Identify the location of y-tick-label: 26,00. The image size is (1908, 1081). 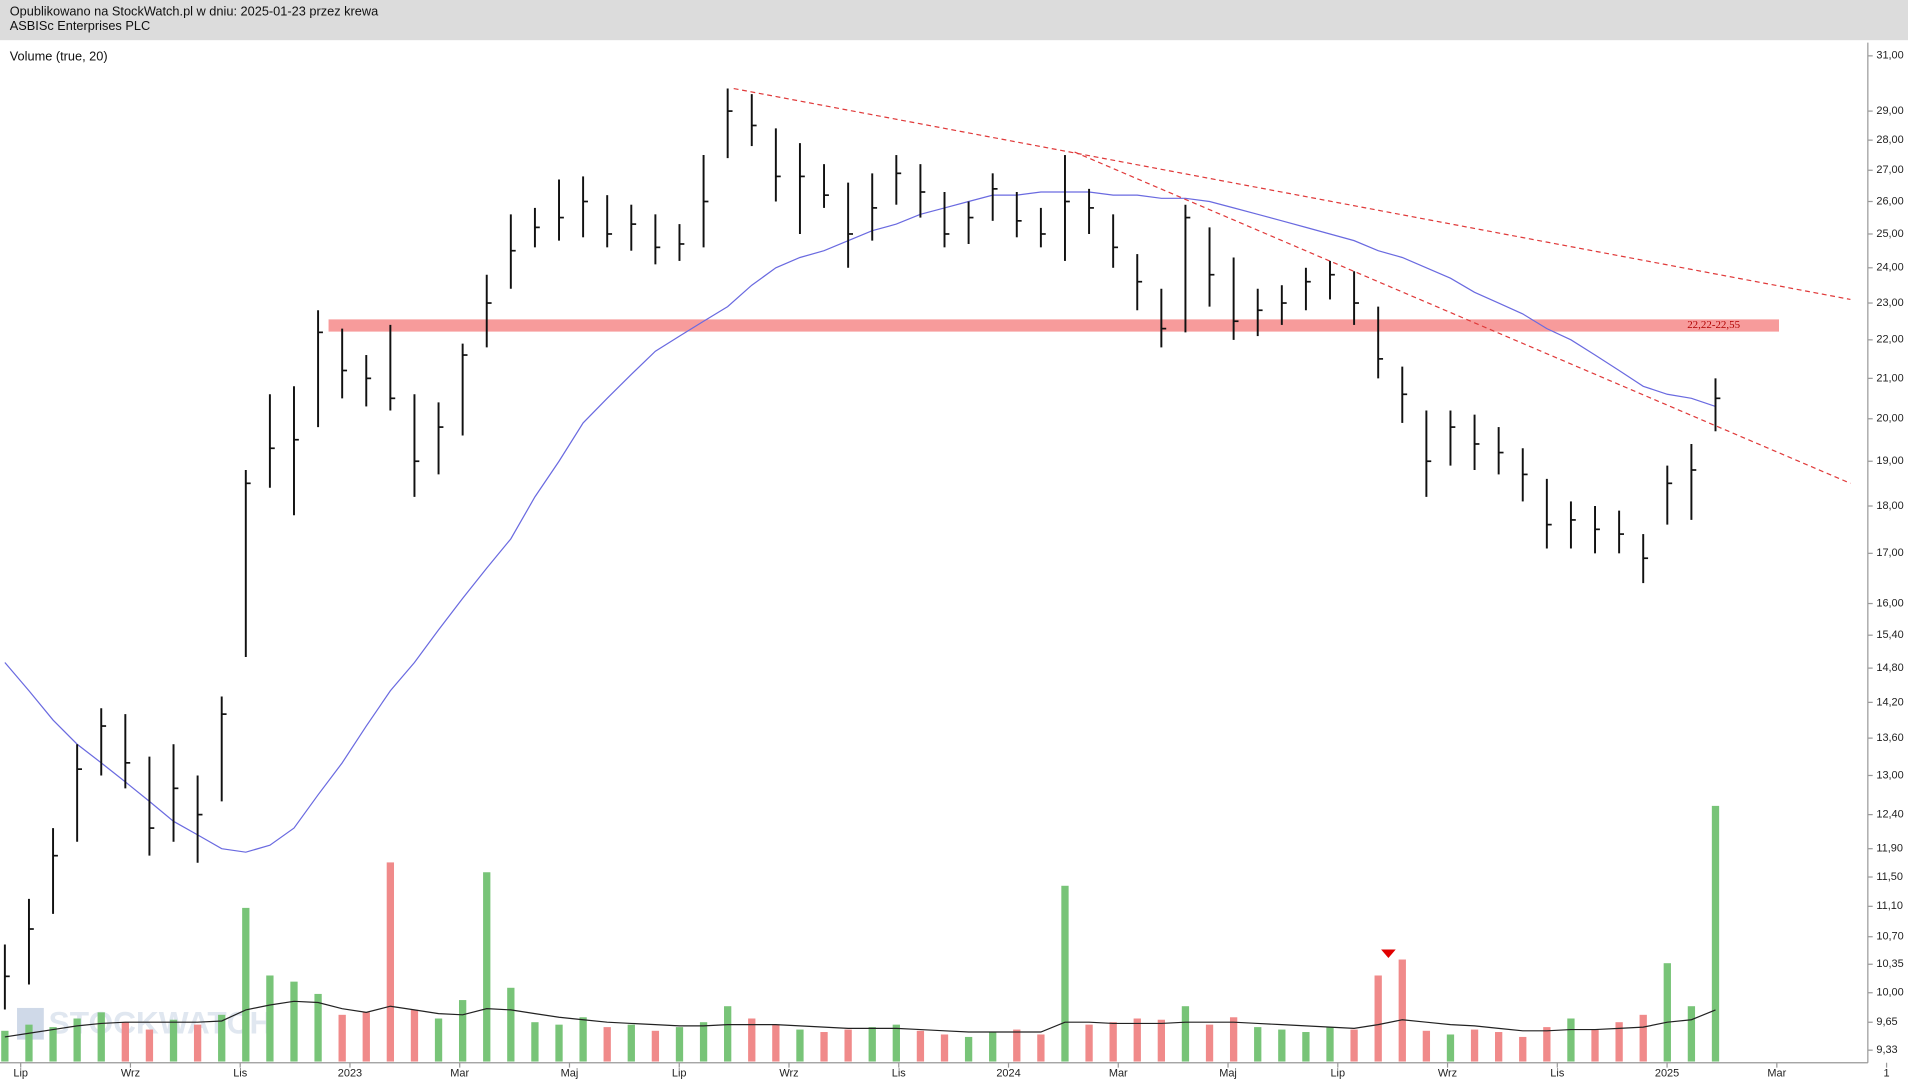
(1889, 201).